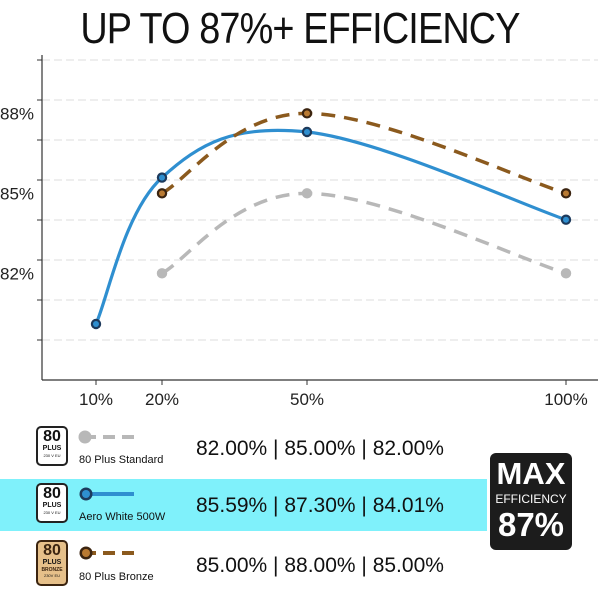 Image resolution: width=600 pixels, height=600 pixels. What do you see at coordinates (17, 193) in the screenshot?
I see `y-tick-label: 85%` at bounding box center [17, 193].